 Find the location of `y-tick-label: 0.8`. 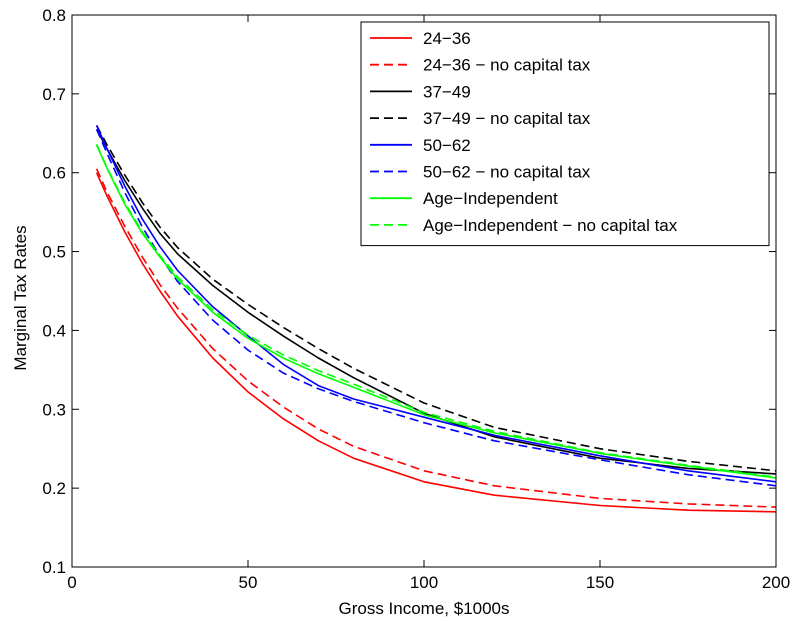

y-tick-label: 0.8 is located at coordinates (54, 15).